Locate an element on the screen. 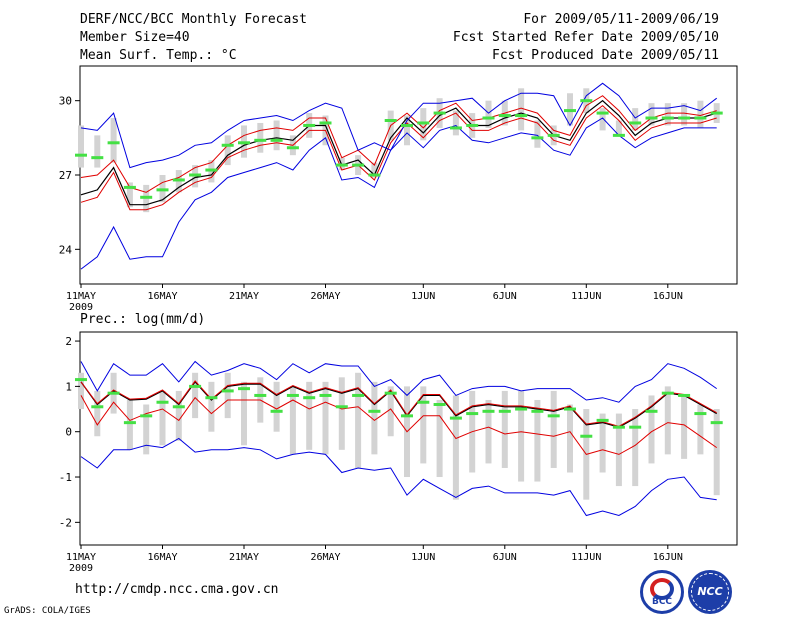  y-tick-label: -2 is located at coordinates (65, 522).